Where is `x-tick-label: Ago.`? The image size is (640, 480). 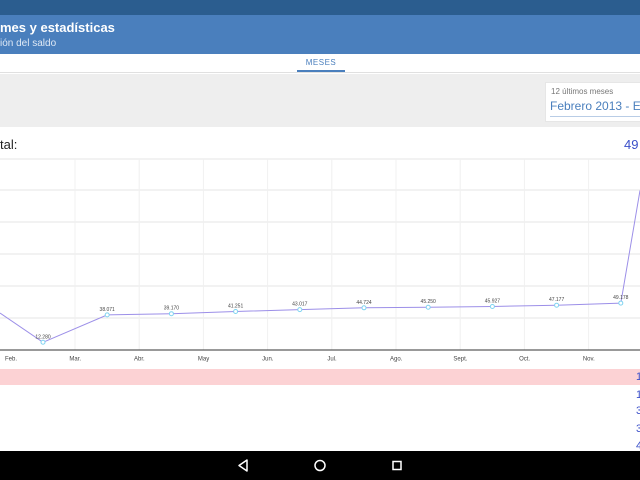 x-tick-label: Ago. is located at coordinates (396, 360).